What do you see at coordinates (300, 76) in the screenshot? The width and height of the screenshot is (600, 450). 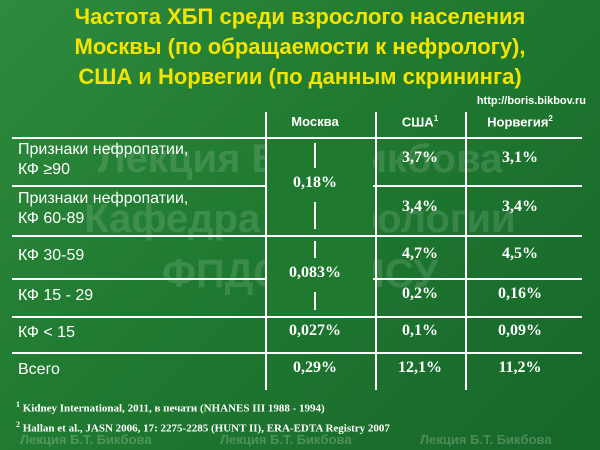 I see `title-line: США и Норвегии (по данным скрининга)` at bounding box center [300, 76].